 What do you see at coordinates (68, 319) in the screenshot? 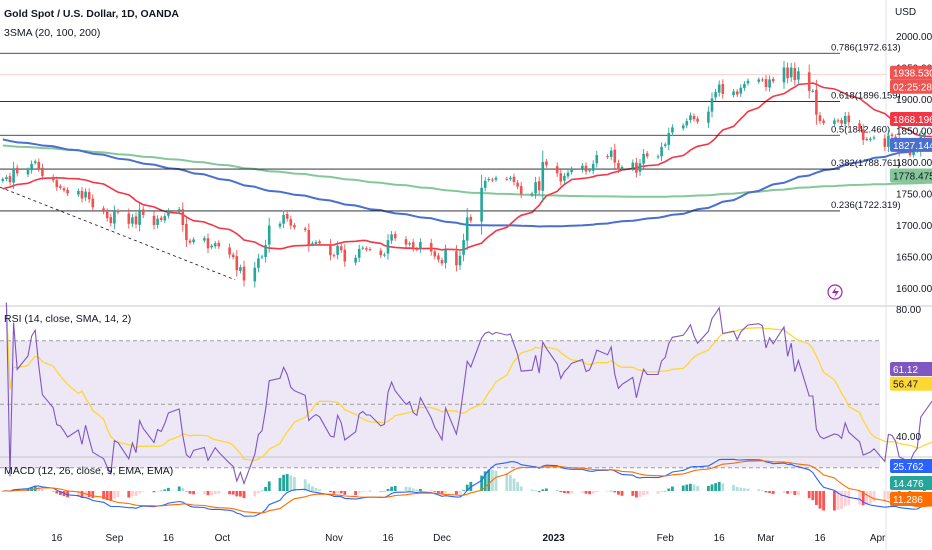
I see `rsi-legend: RSI (14, close, SMA, 14, 2)` at bounding box center [68, 319].